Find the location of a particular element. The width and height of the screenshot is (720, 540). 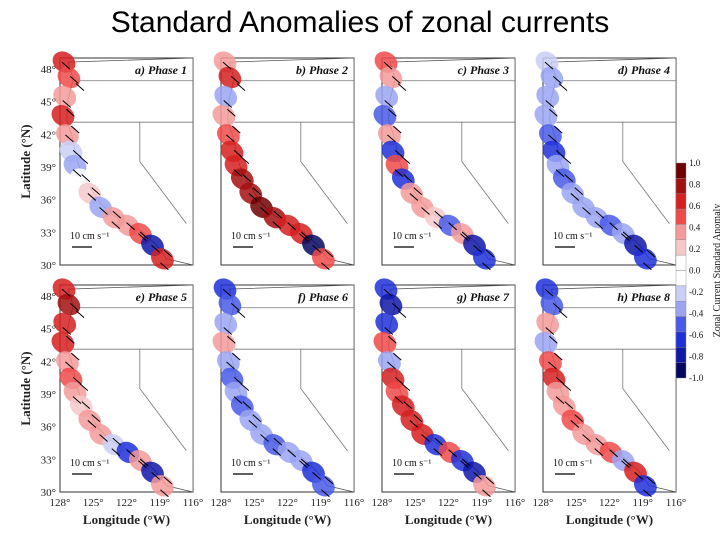

panel-title: d) Phase 4 is located at coordinates (644, 70).